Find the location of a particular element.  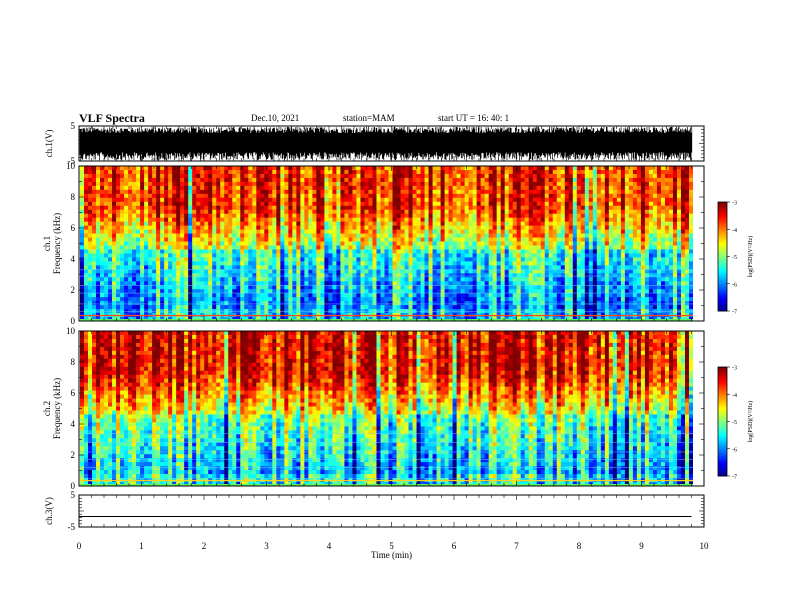

y-axis-label-channel: ch.1 is located at coordinates (47, 243).